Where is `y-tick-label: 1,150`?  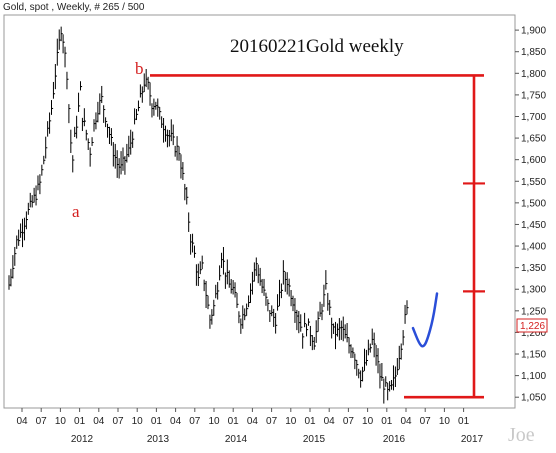 y-tick-label: 1,150 is located at coordinates (533, 355).